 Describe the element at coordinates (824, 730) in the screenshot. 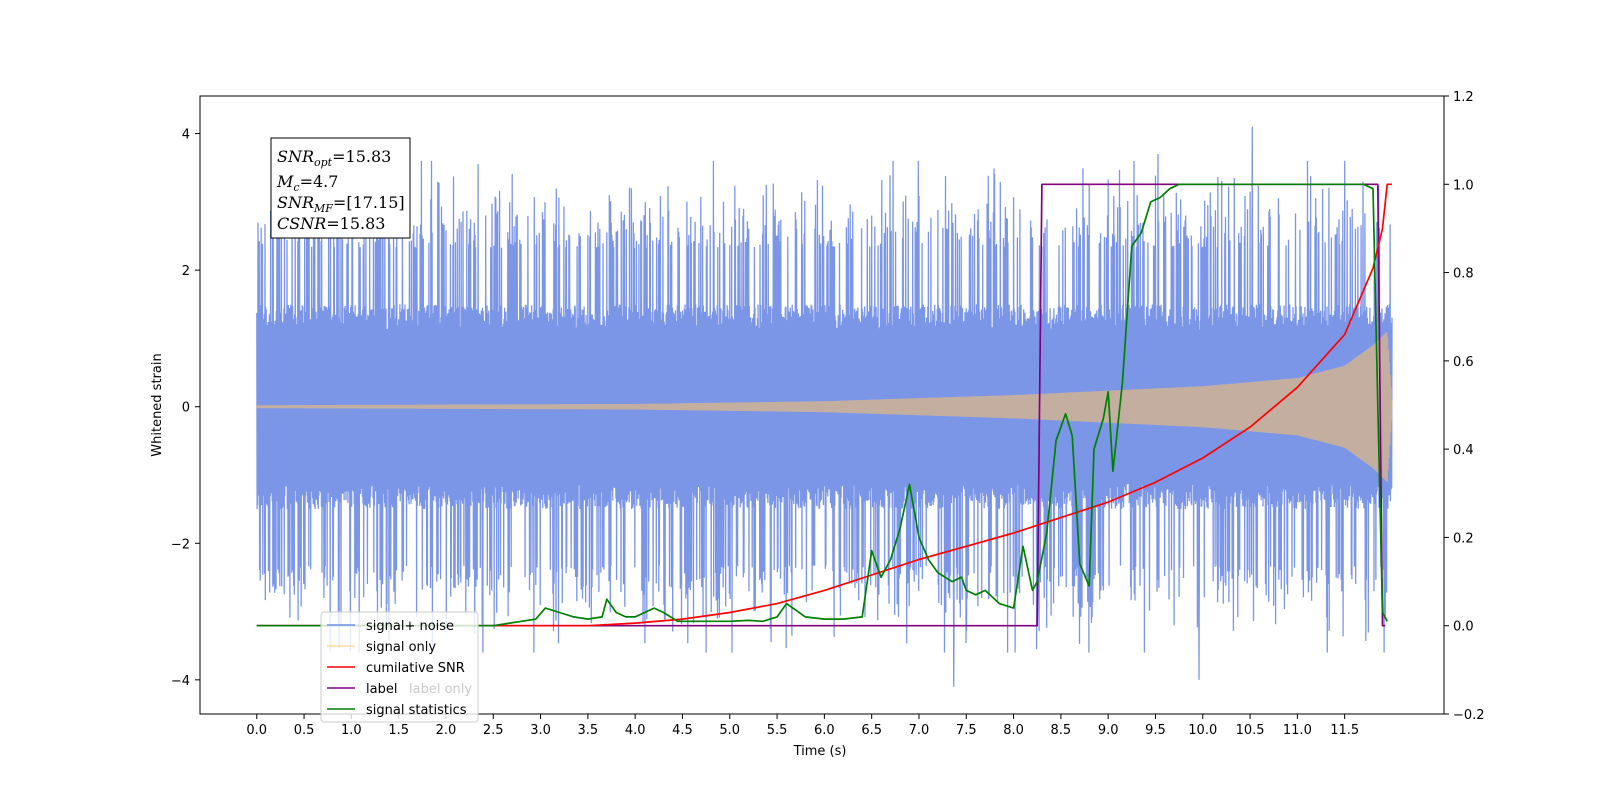

I see `x-tick-label: 6.0` at that location.